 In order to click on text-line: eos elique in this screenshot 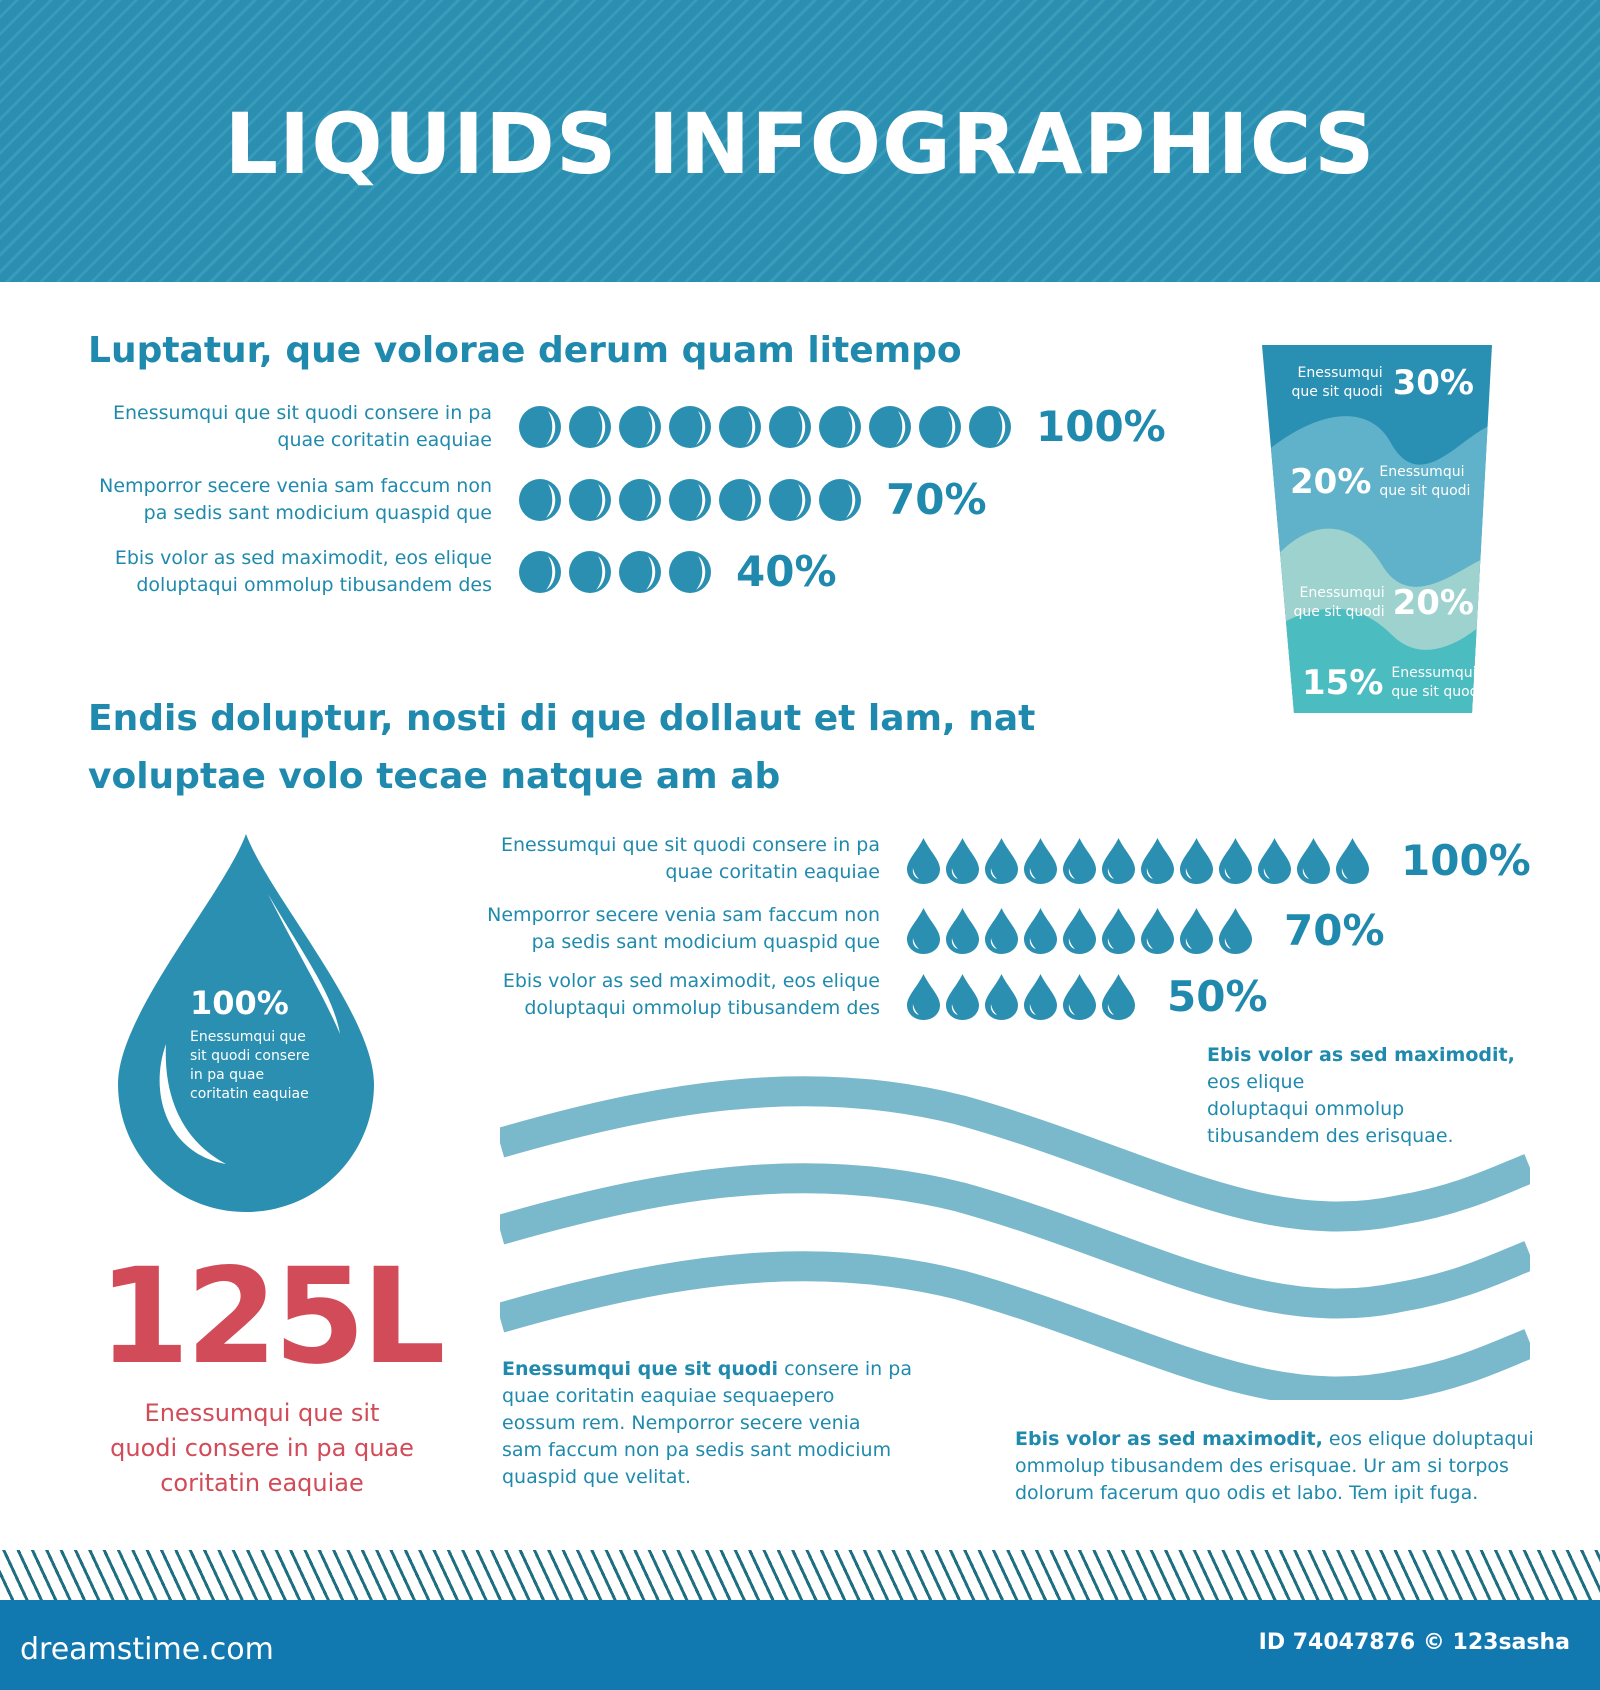, I will do `click(1256, 1082)`.